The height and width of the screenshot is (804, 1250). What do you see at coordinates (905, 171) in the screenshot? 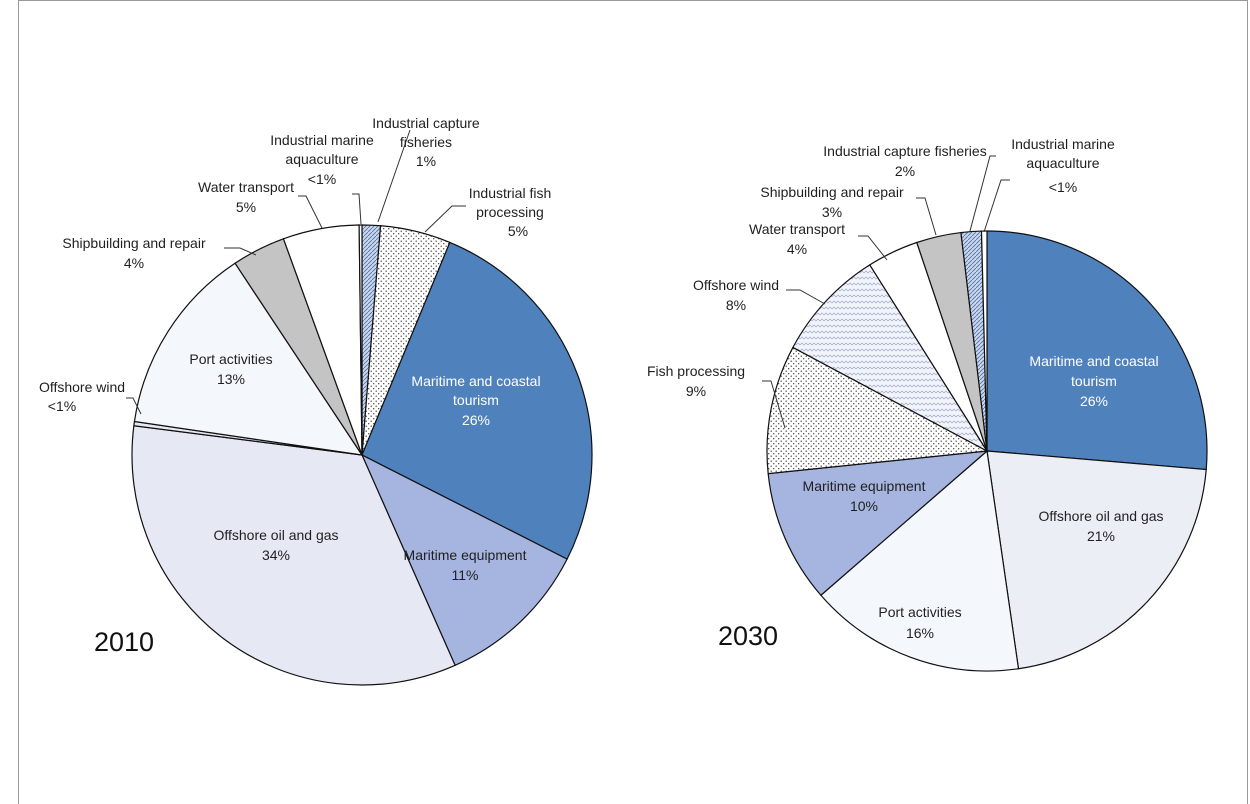
I see `slice-value-label: 2%` at bounding box center [905, 171].